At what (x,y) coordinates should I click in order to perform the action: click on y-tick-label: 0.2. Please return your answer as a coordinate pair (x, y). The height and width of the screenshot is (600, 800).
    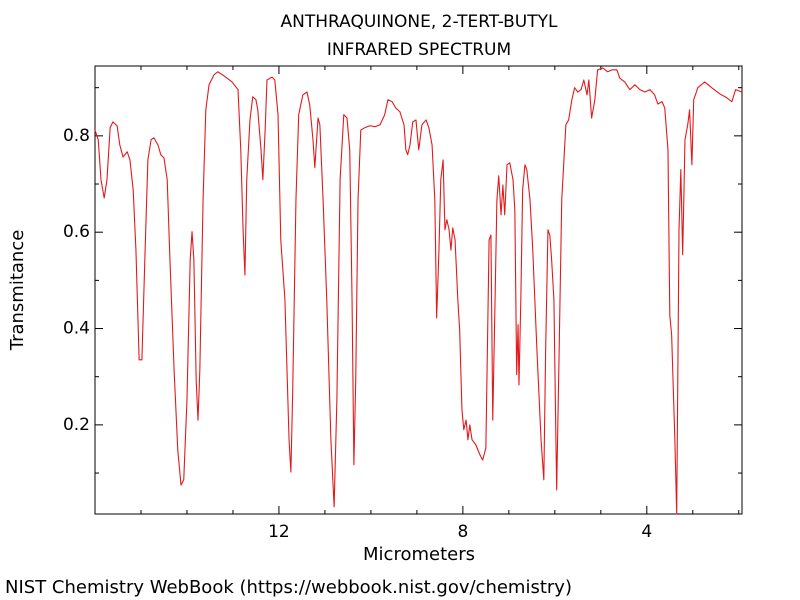
    Looking at the image, I should click on (76, 425).